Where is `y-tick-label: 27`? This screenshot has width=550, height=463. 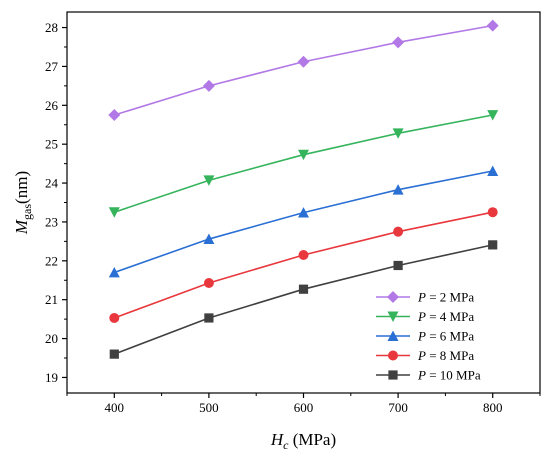 y-tick-label: 27 is located at coordinates (52, 66).